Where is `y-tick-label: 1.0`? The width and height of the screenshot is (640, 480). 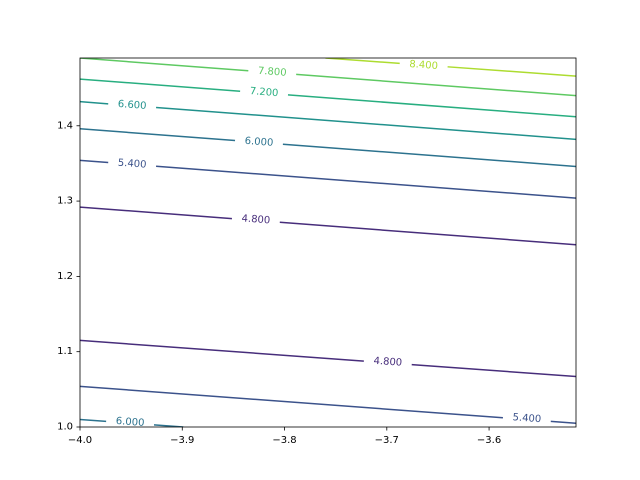
y-tick-label: 1.0 is located at coordinates (65, 427).